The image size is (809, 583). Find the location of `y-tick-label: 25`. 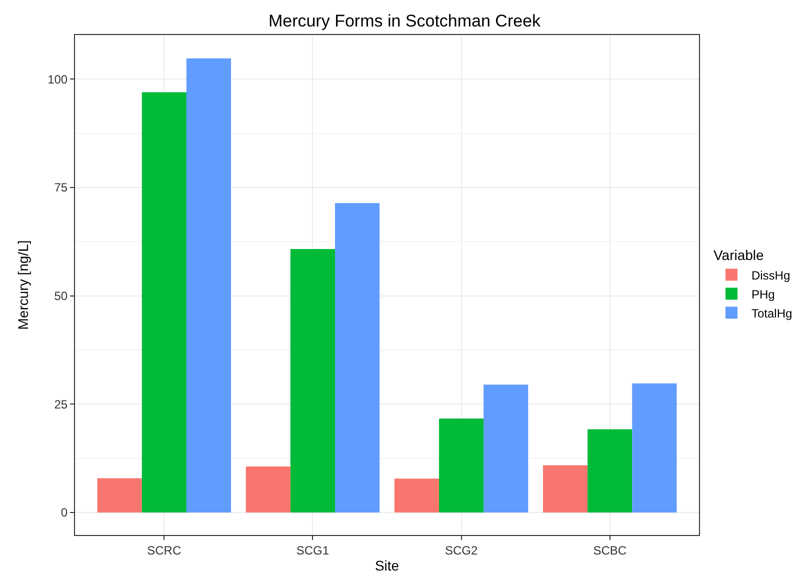

y-tick-label: 25 is located at coordinates (61, 404).